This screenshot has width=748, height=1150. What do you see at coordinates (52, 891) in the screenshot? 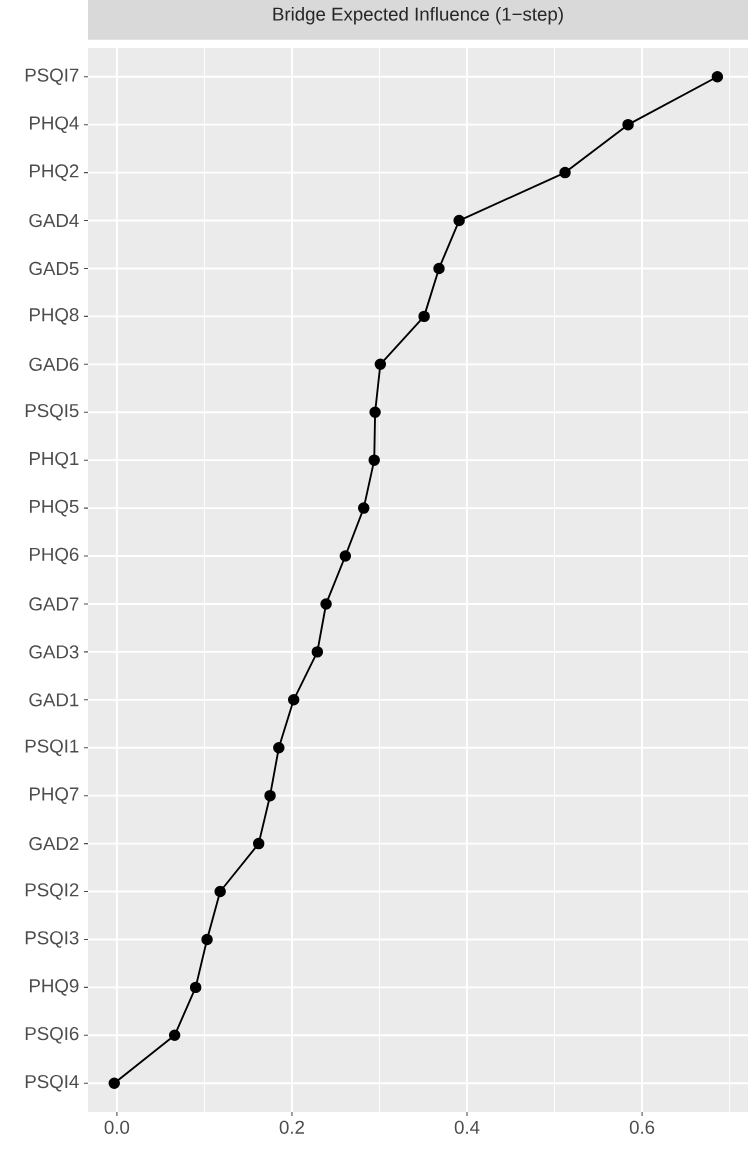
I see `y-tick-label: PSQI2` at bounding box center [52, 891].